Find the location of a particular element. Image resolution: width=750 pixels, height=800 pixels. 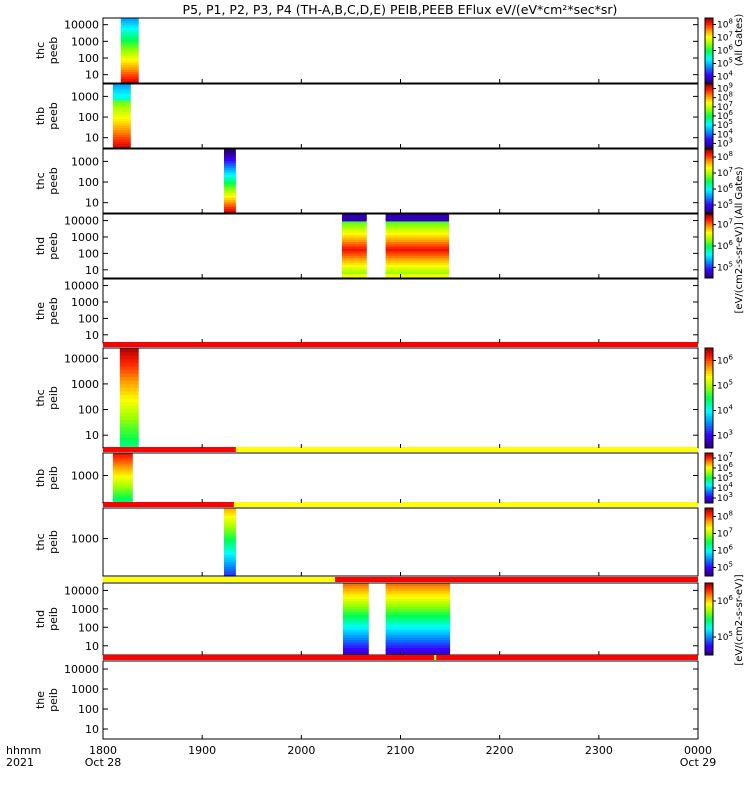

panel-the-peeb: 10000 1000 100 10 the peeb is located at coordinates (366, 311).